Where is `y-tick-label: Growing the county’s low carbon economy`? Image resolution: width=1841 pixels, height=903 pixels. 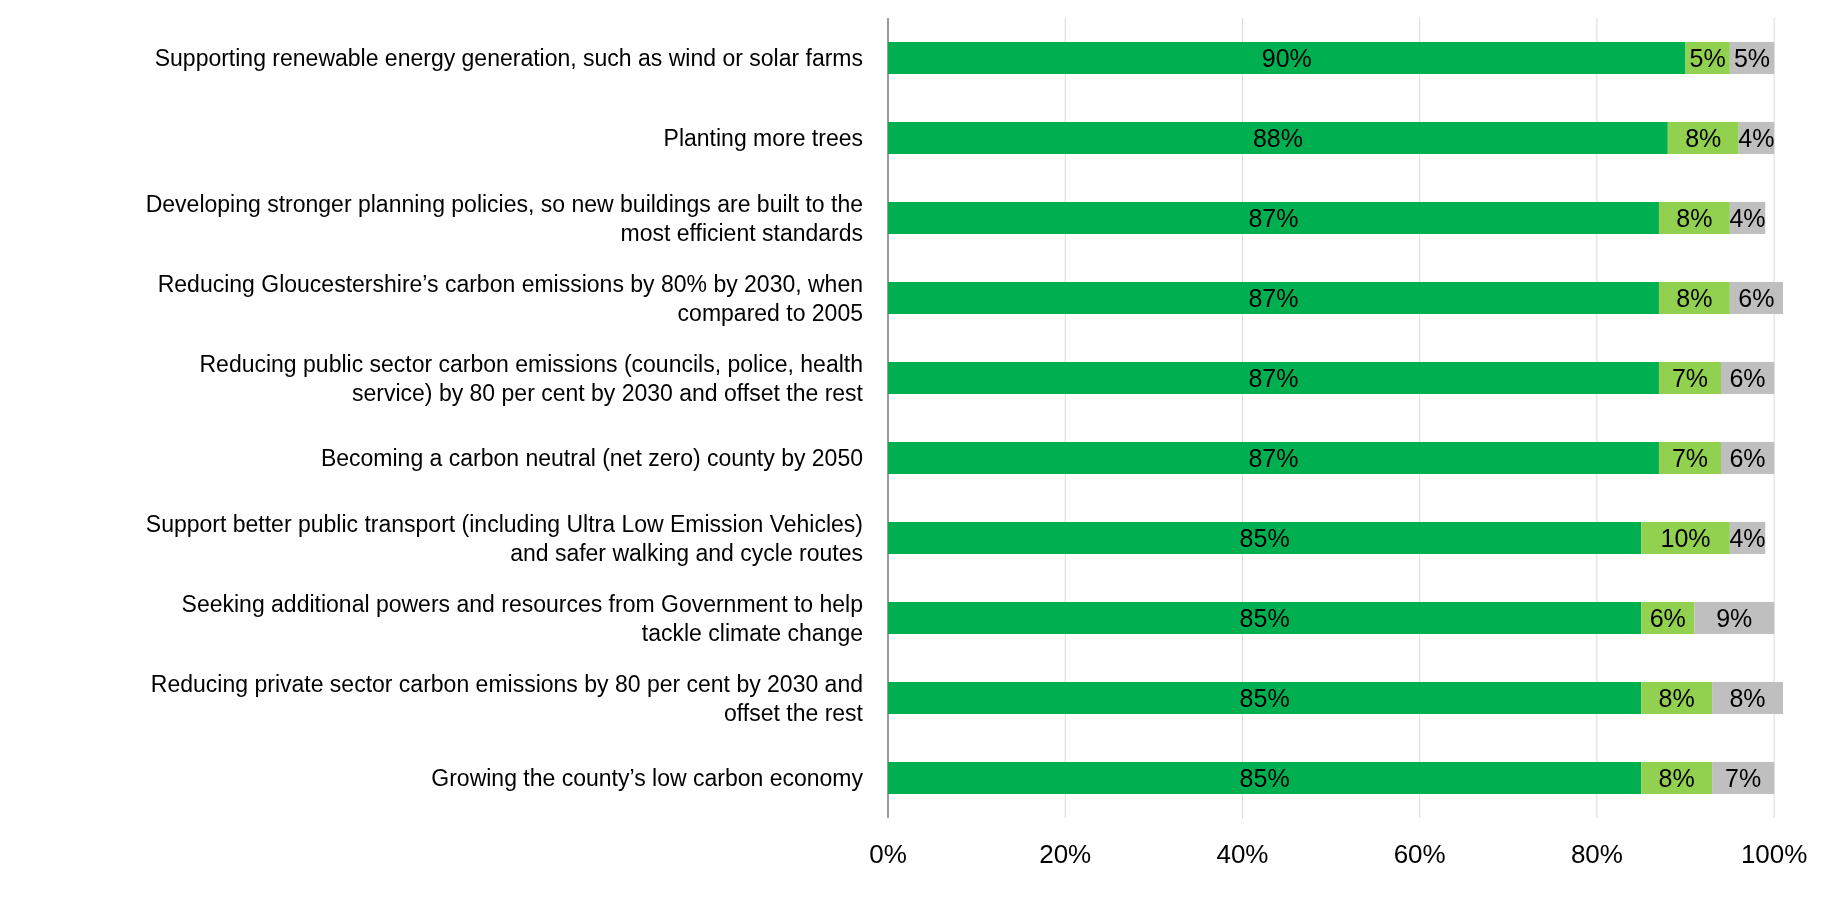 y-tick-label: Growing the county’s low carbon economy is located at coordinates (647, 778).